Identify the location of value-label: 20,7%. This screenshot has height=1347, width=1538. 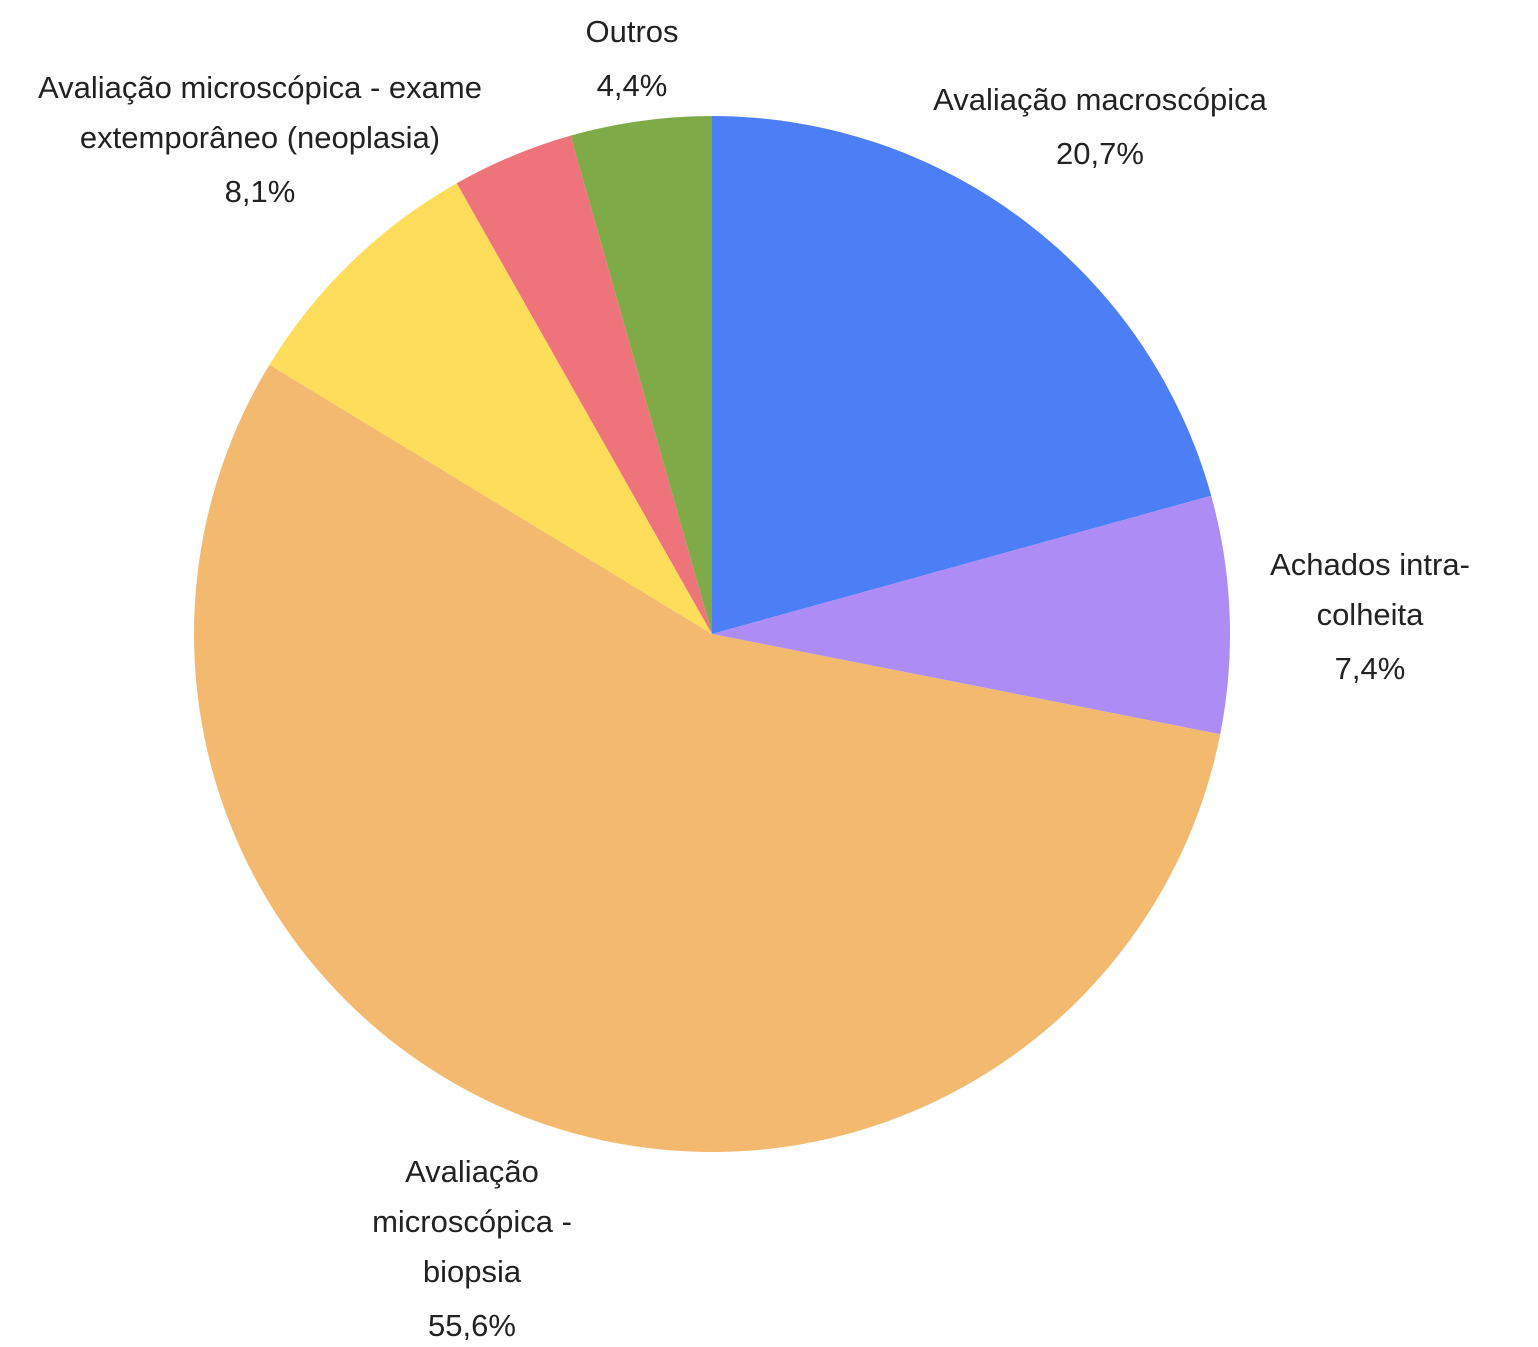
(1100, 153).